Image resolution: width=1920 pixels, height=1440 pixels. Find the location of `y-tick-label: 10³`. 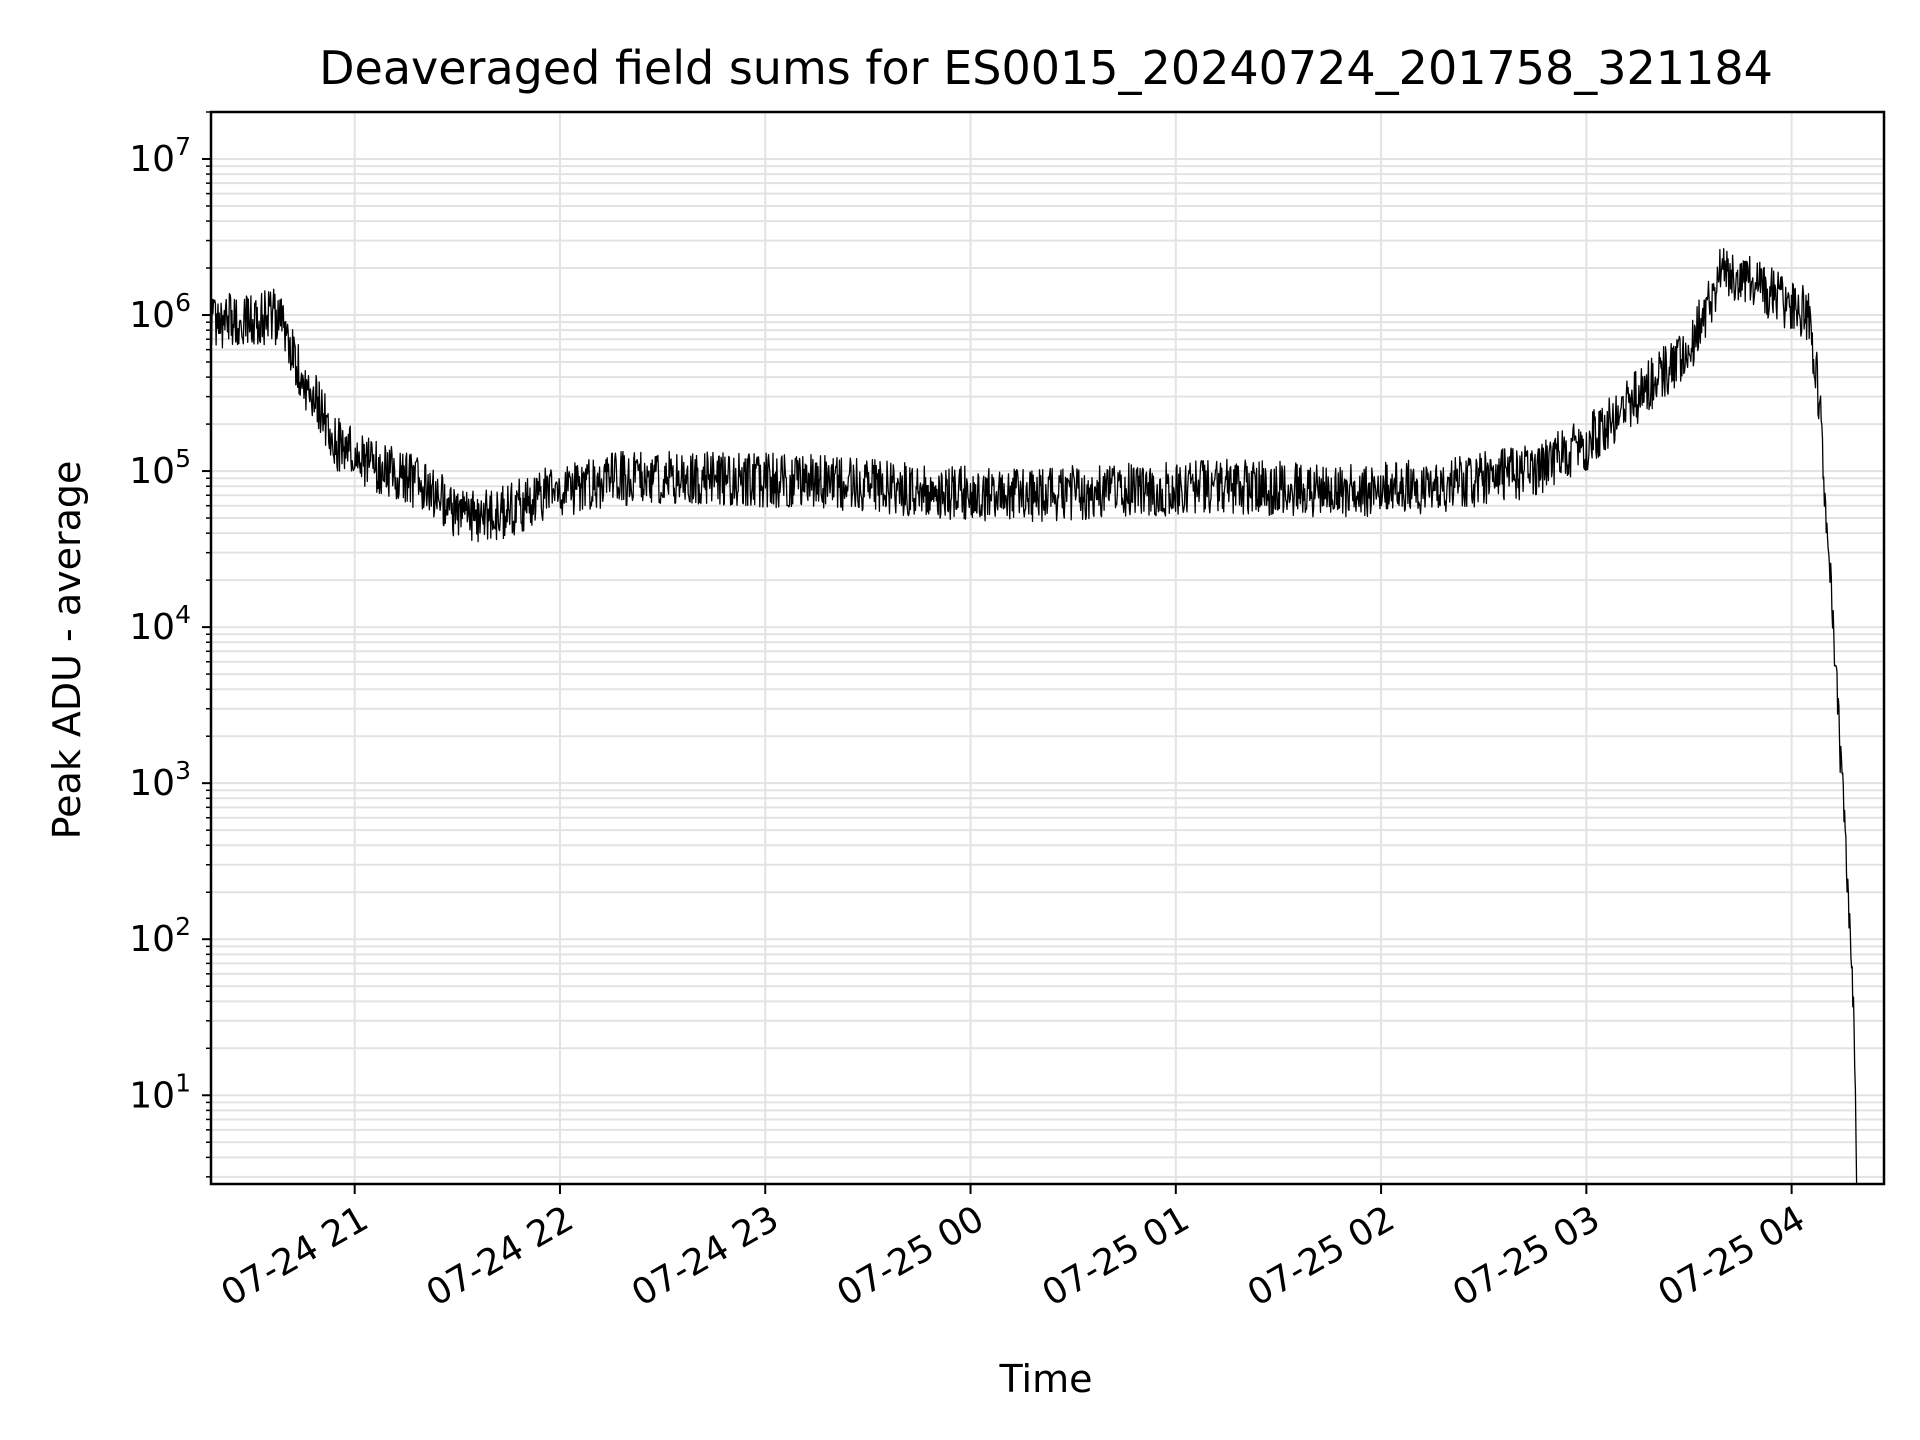

y-tick-label: 10³ is located at coordinates (160, 780).